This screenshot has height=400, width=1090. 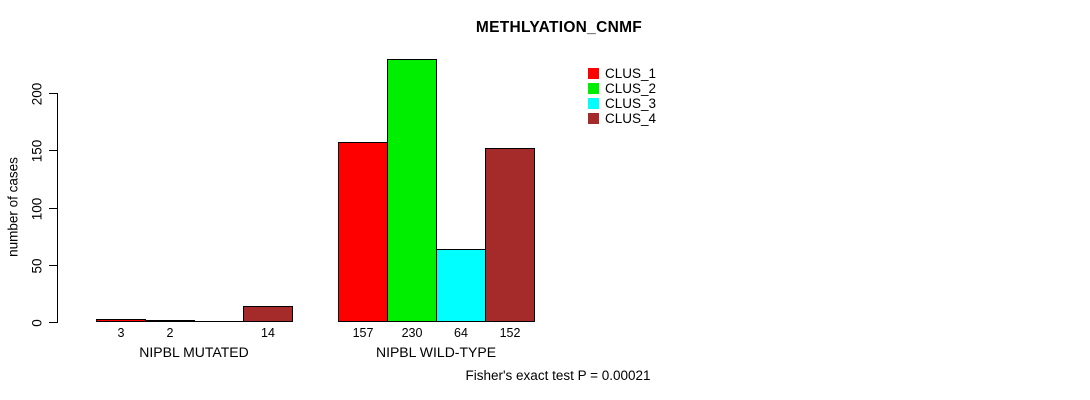 What do you see at coordinates (631, 103) in the screenshot?
I see `legend-label: CLUS_3` at bounding box center [631, 103].